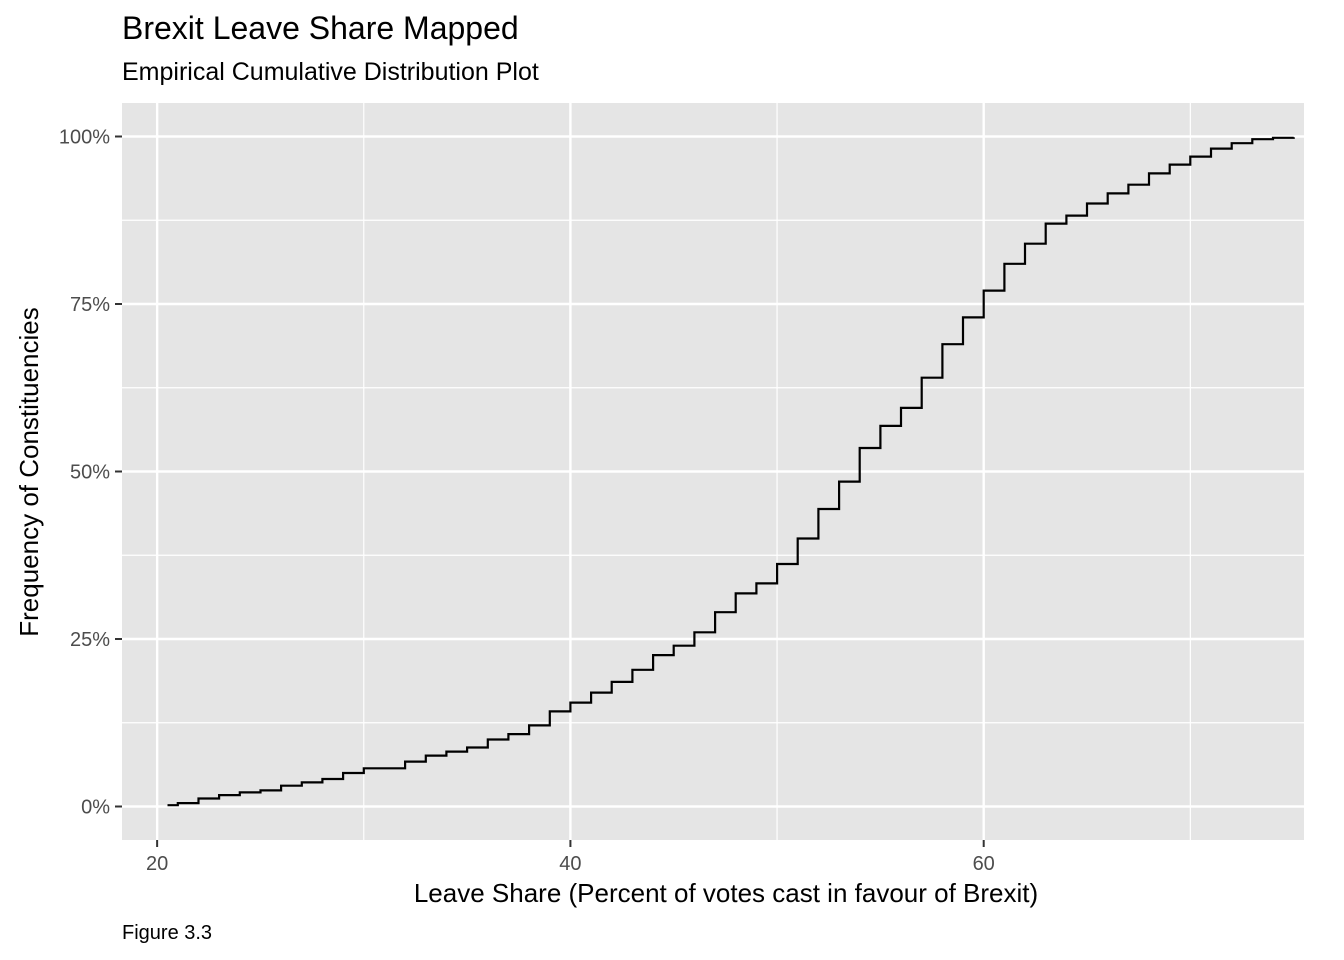 This screenshot has width=1344, height=960. What do you see at coordinates (29, 472) in the screenshot?
I see `y-axis-title: Frequency of Constituencies` at bounding box center [29, 472].